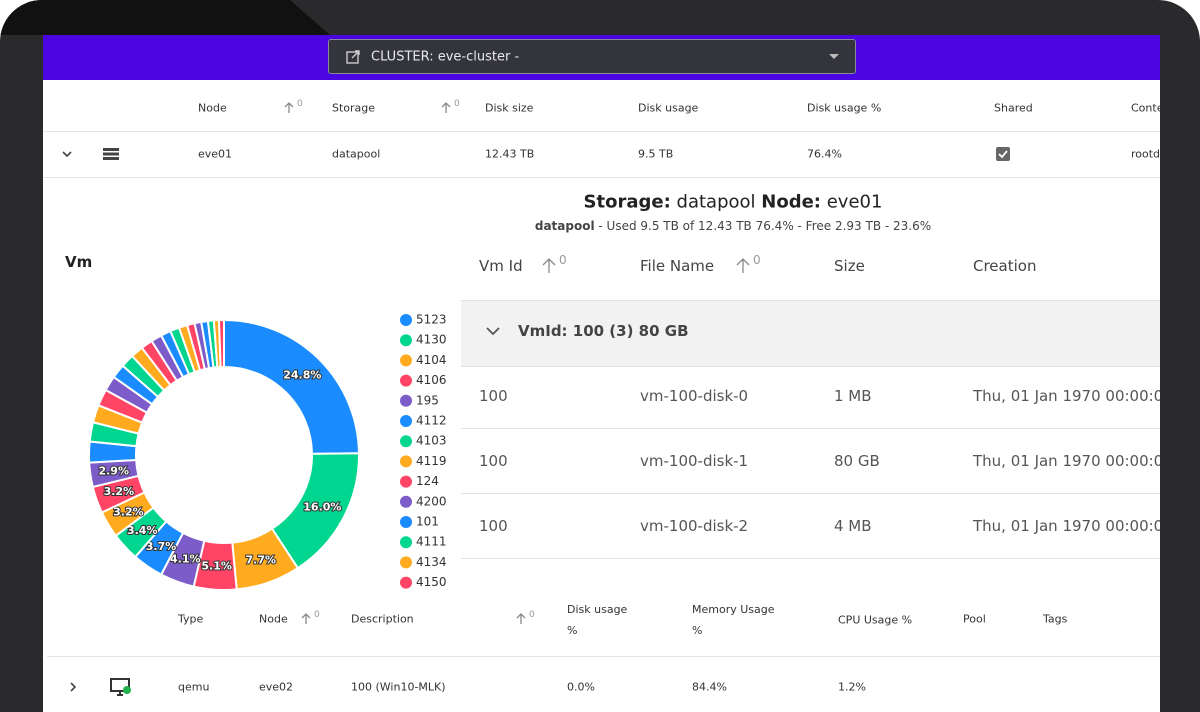  Describe the element at coordinates (709, 687) in the screenshot. I see `cell: 84.4%` at that location.